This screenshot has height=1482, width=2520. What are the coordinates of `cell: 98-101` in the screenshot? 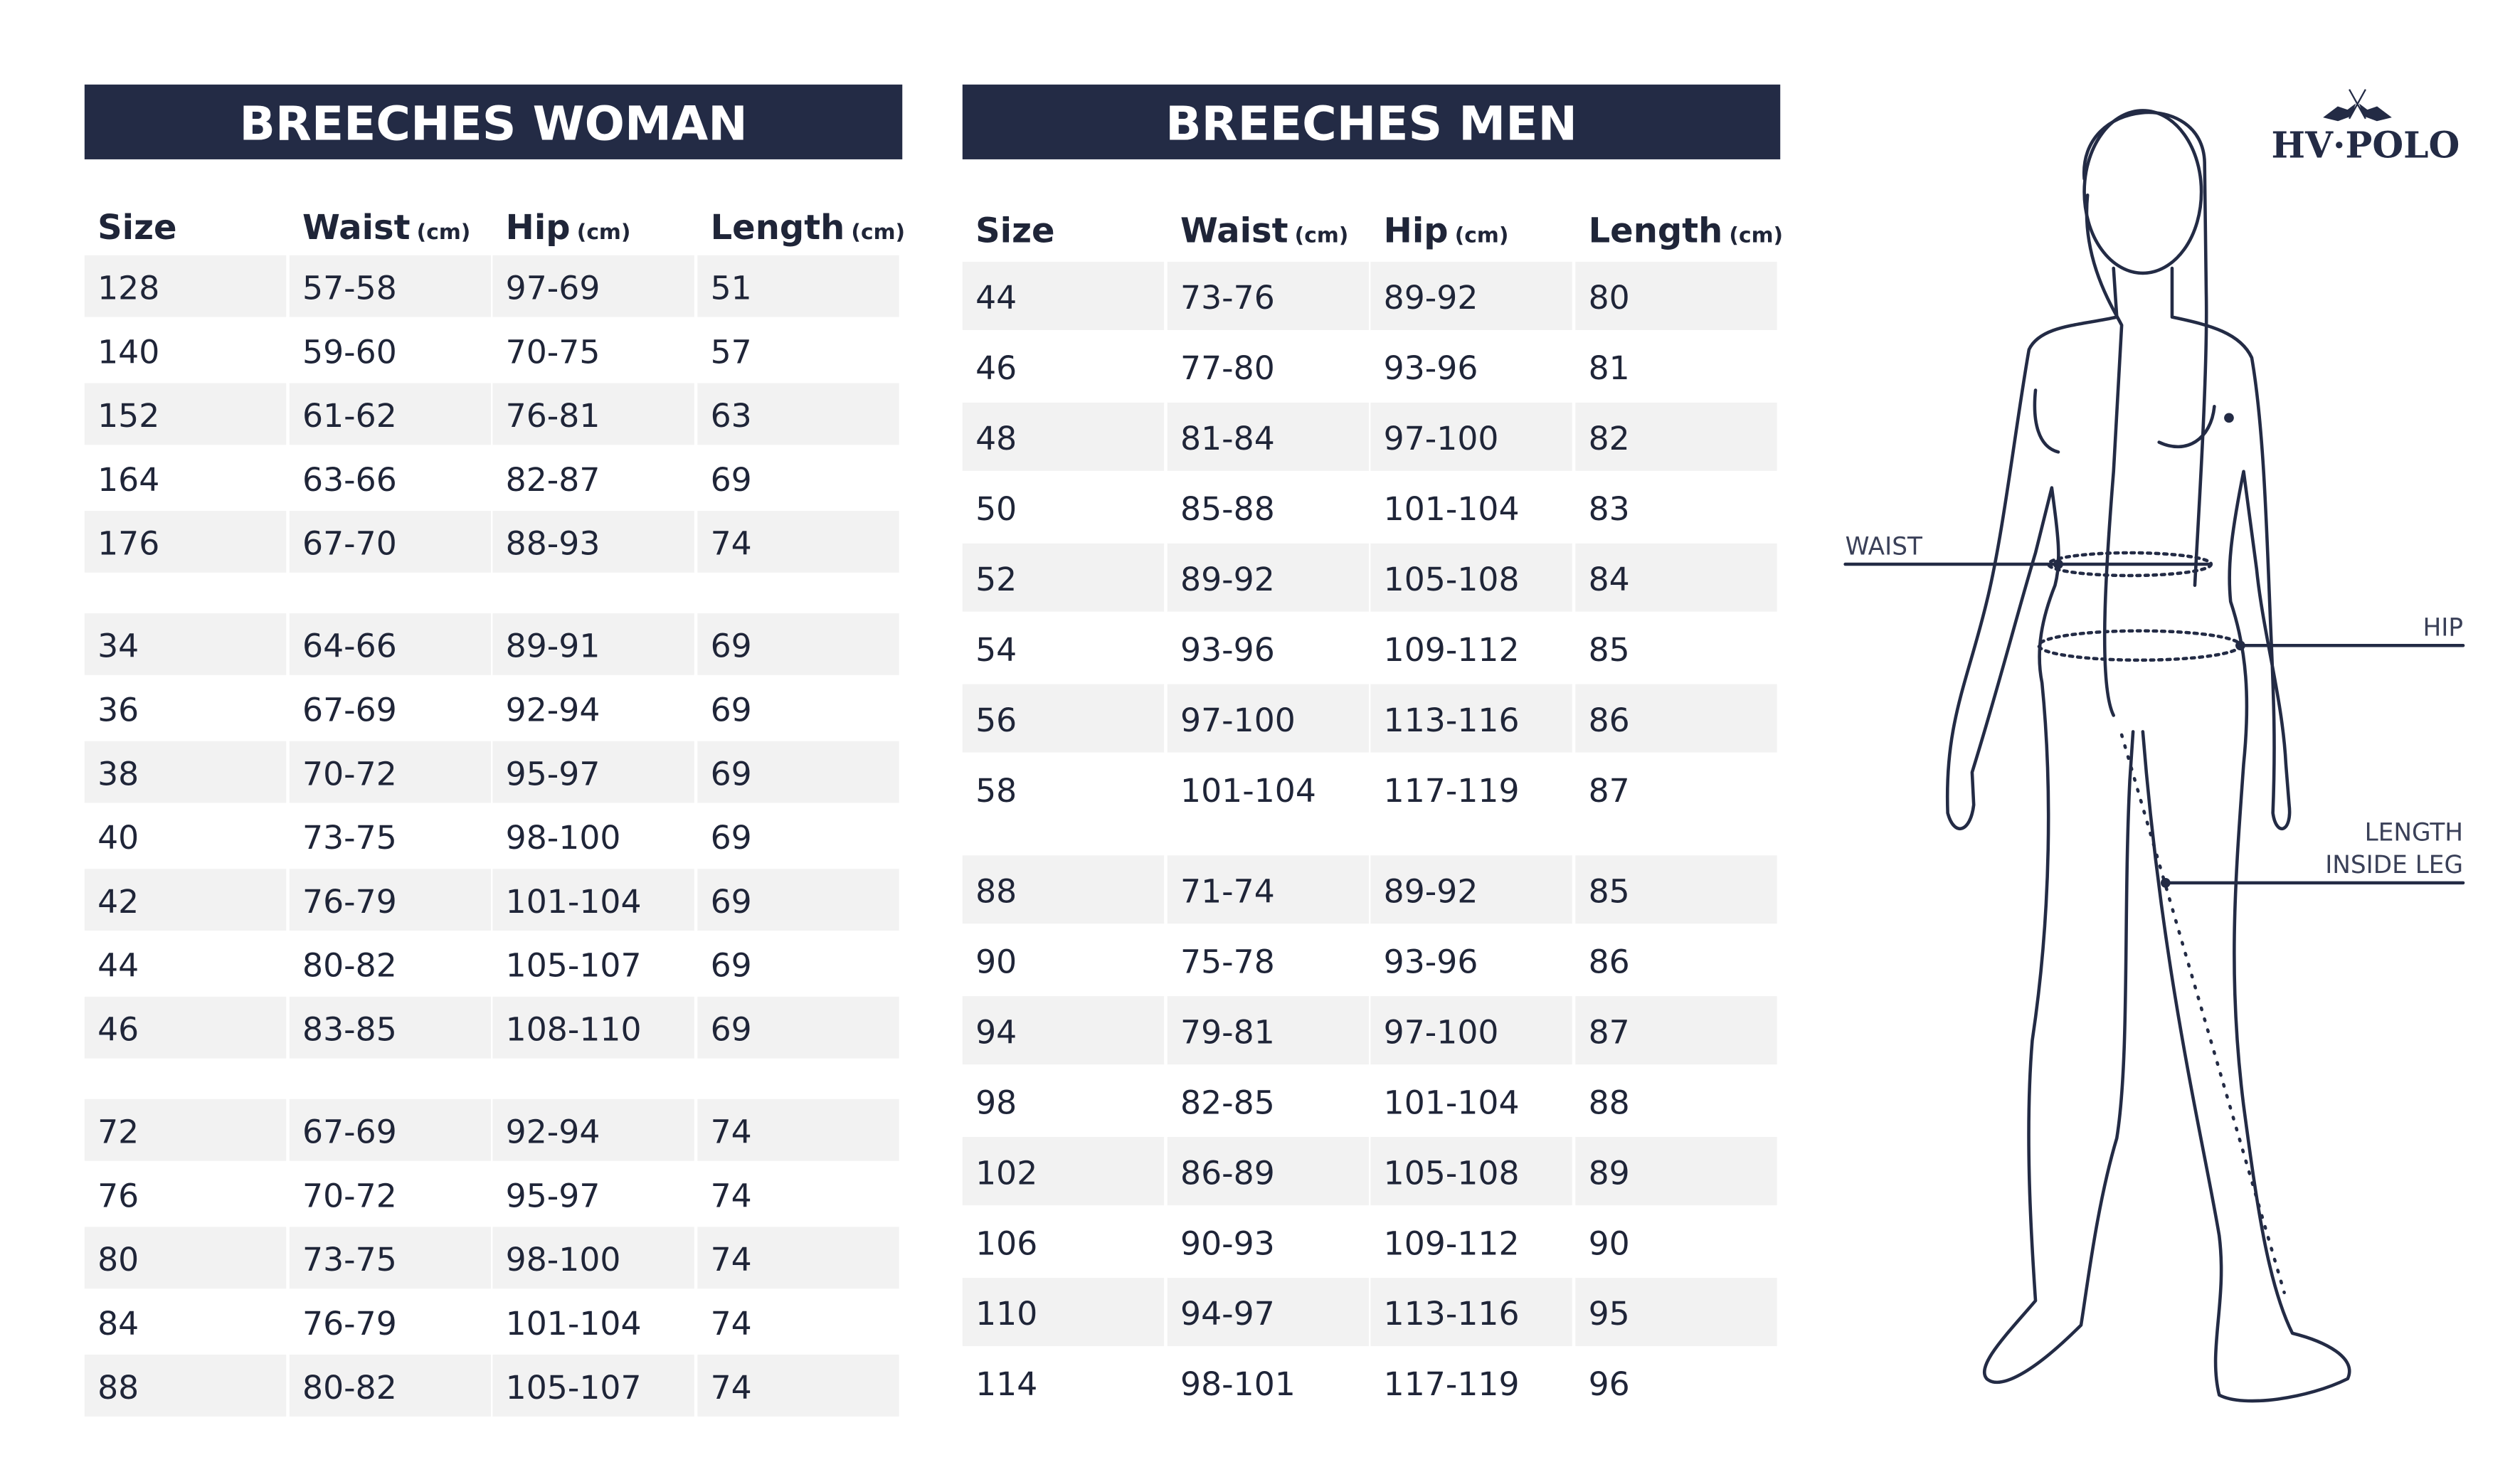 It's located at (1238, 1384).